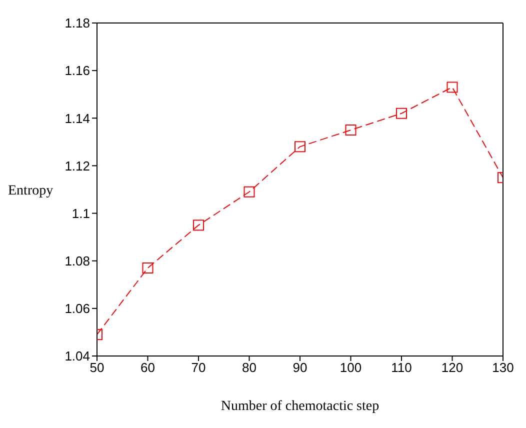  Describe the element at coordinates (77, 260) in the screenshot. I see `y-tick-label: 1.08` at that location.